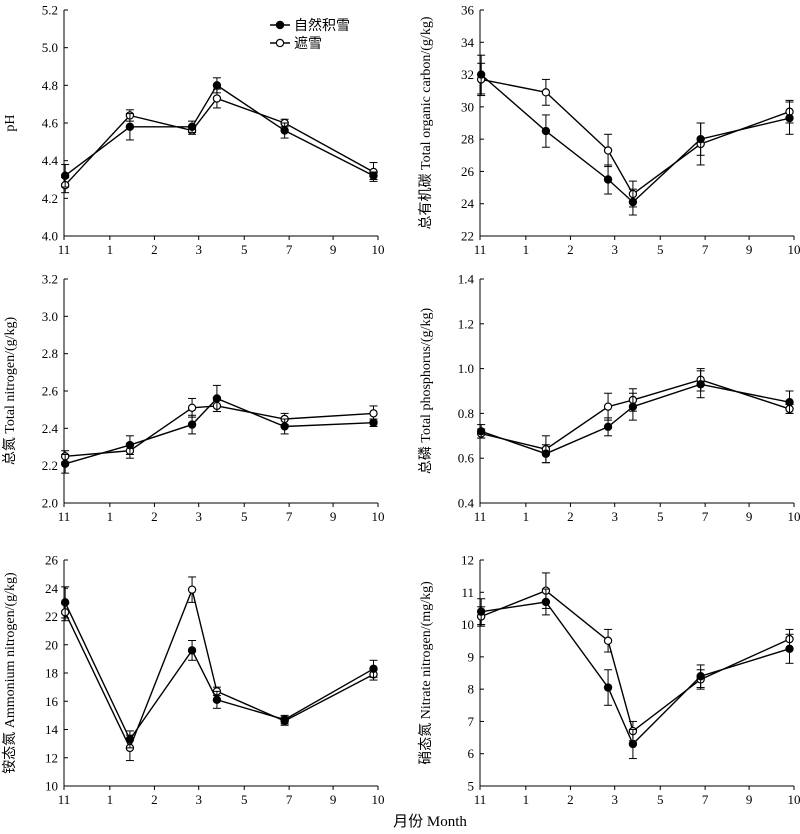 This screenshot has width=800, height=834. What do you see at coordinates (471, 656) in the screenshot?
I see `y-tick-label: 9` at bounding box center [471, 656].